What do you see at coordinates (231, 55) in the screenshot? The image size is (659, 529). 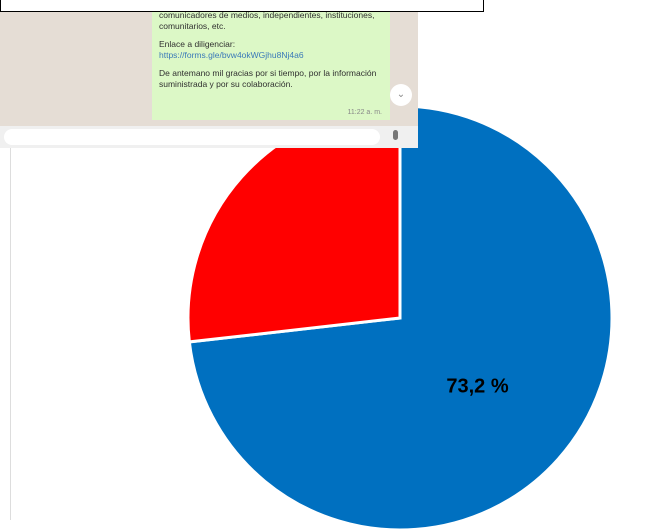 I see `message-link: https://forms.gle/bvw4okWGjhu8Nj4a6` at bounding box center [231, 55].